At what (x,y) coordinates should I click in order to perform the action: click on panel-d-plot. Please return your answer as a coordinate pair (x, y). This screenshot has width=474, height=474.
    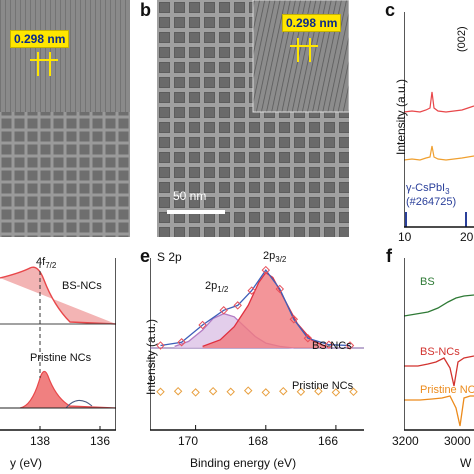
    Looking at the image, I should click on (58, 344).